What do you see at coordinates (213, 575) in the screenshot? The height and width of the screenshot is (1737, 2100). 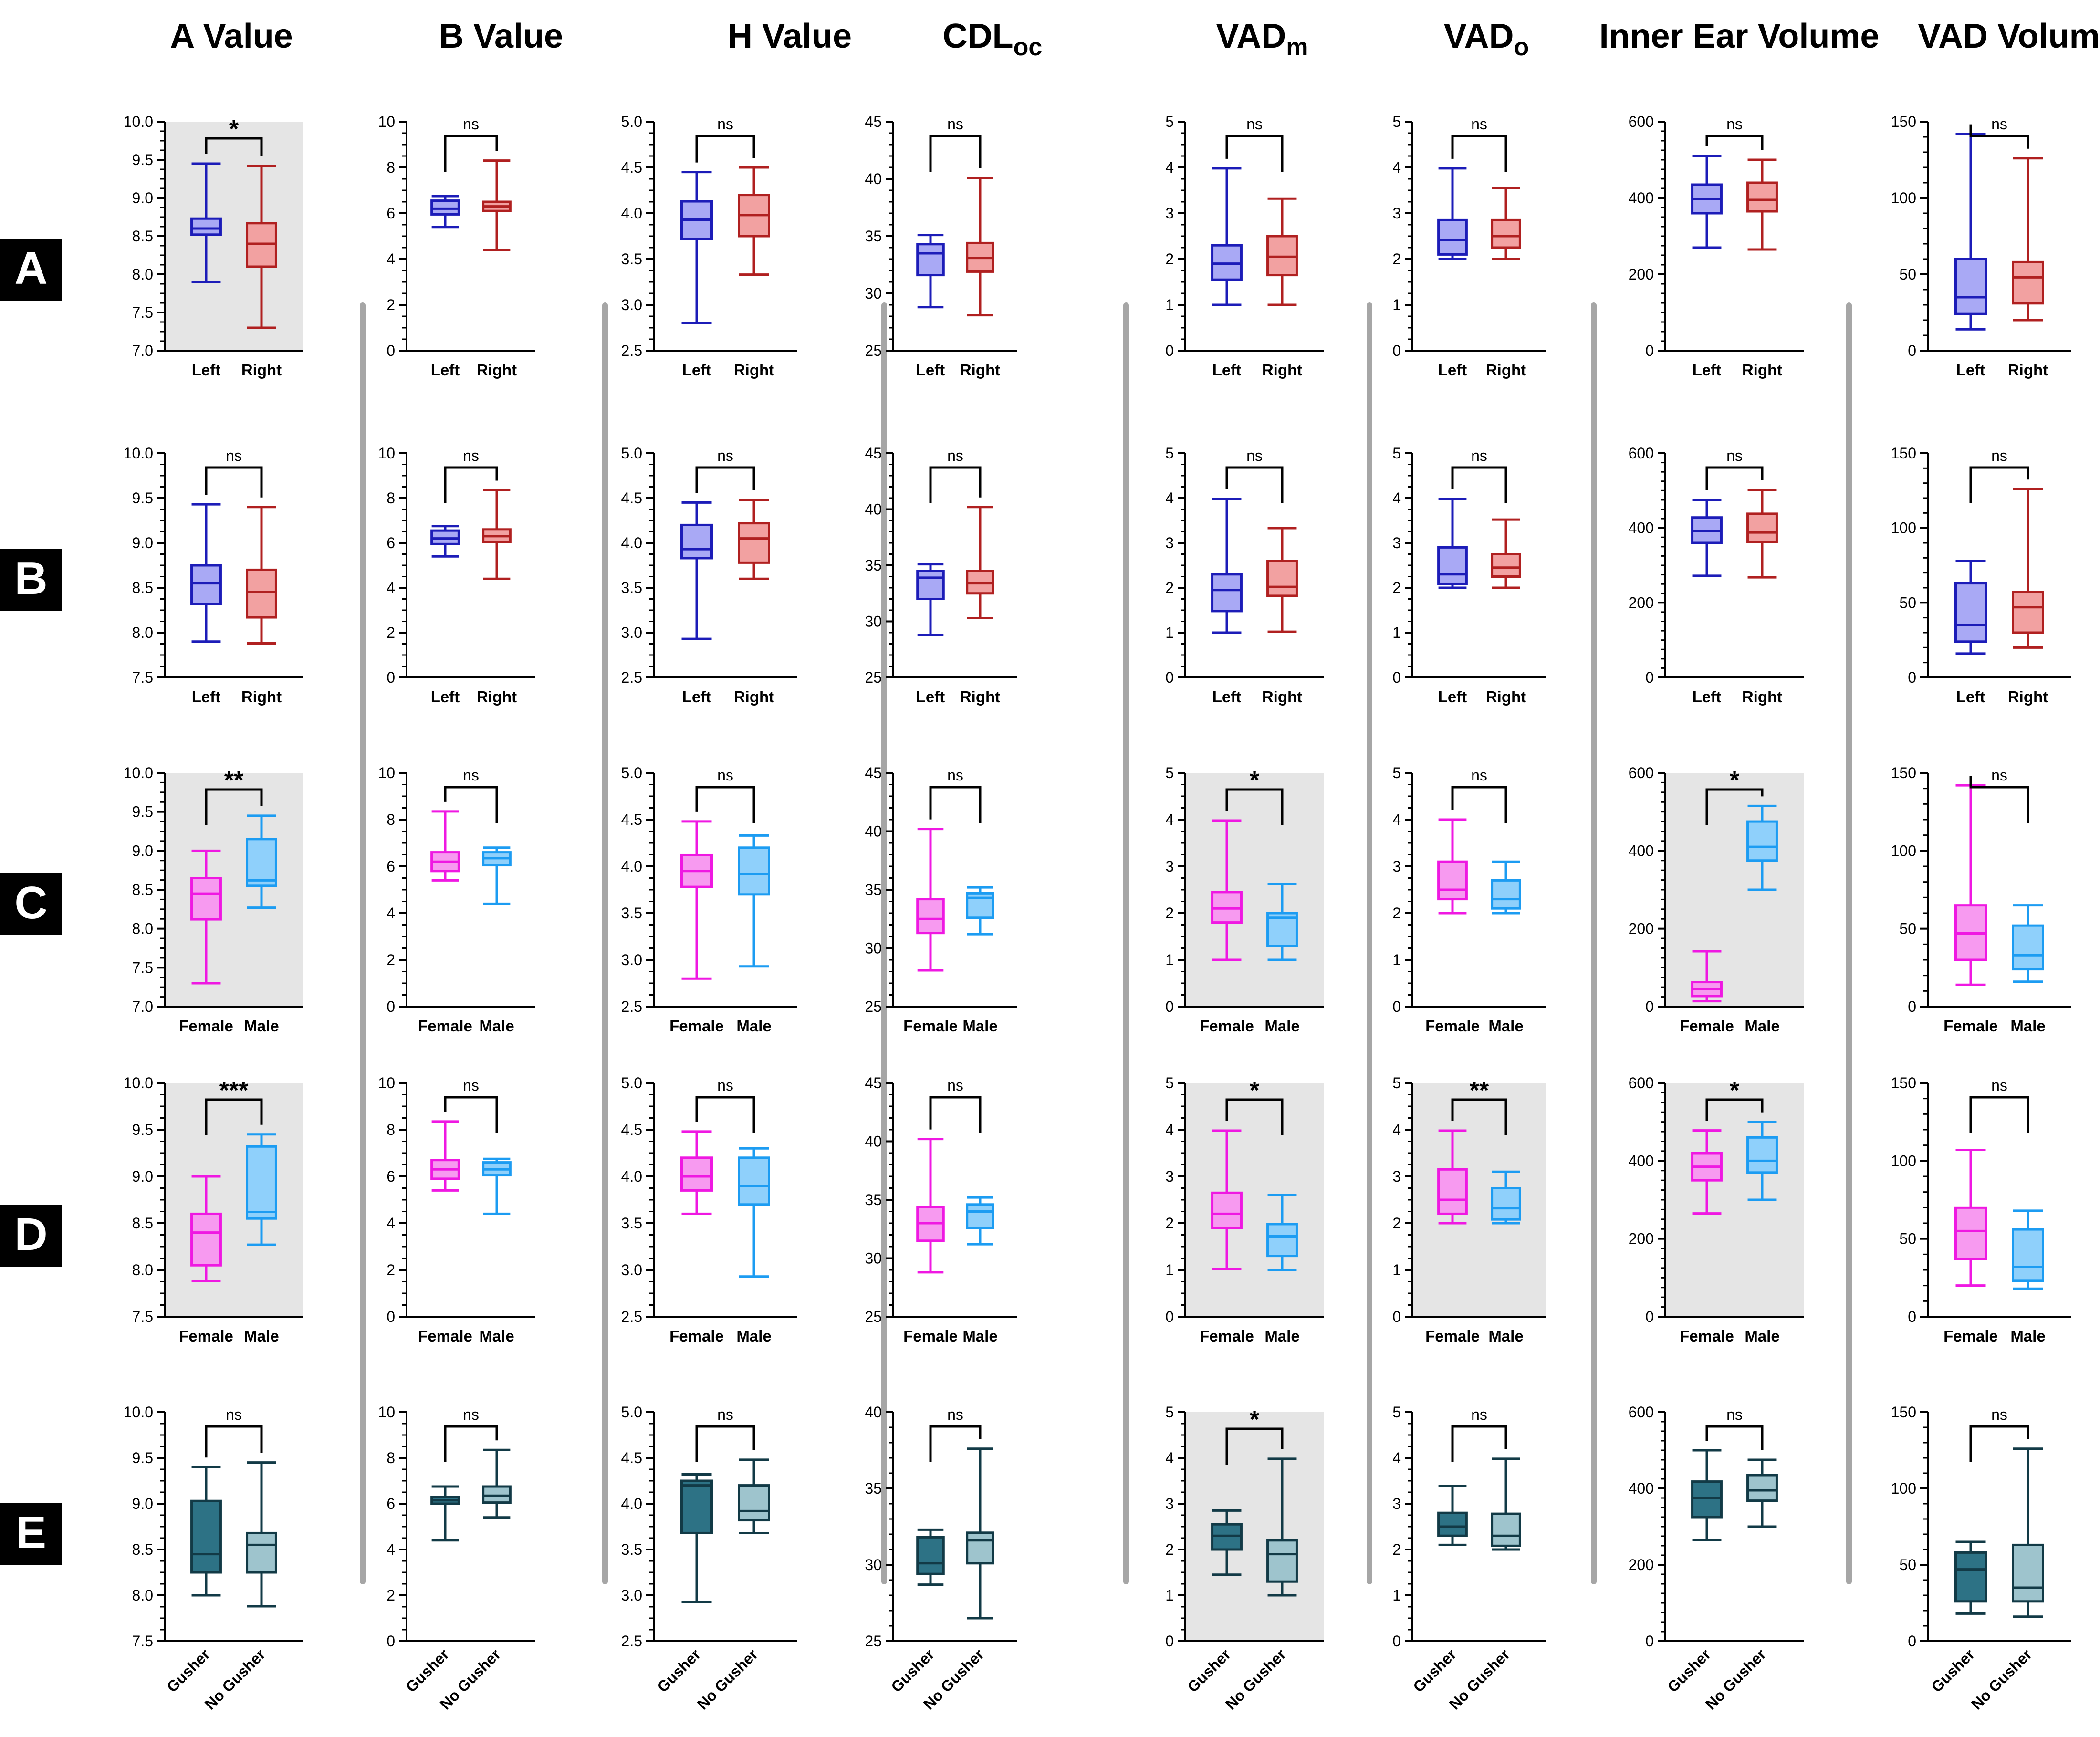 I see `box-plot-b-a-value: 7.5 8.0 8.5 9.0 9.5 10.0 Left Right ns` at bounding box center [213, 575].